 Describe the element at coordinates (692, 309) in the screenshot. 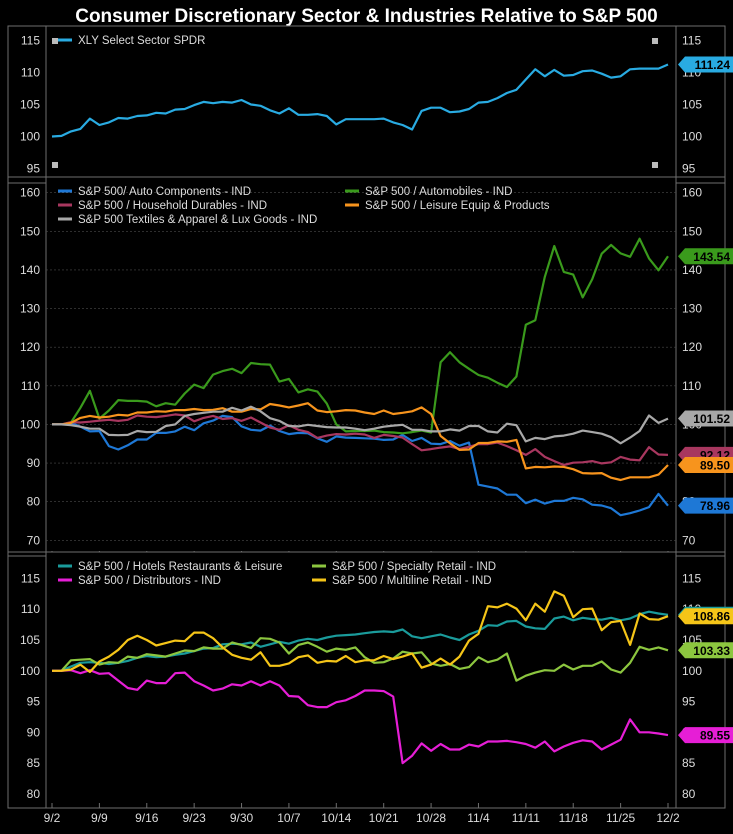

I see `y-tick-label-right: 130` at that location.